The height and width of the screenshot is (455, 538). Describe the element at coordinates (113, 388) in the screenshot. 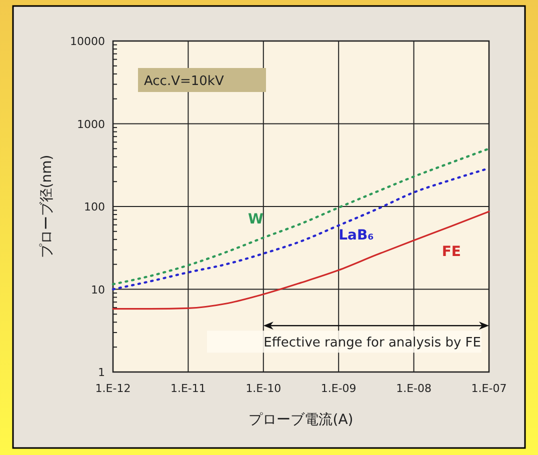

I see `x-tick-label: 1.E-12` at that location.